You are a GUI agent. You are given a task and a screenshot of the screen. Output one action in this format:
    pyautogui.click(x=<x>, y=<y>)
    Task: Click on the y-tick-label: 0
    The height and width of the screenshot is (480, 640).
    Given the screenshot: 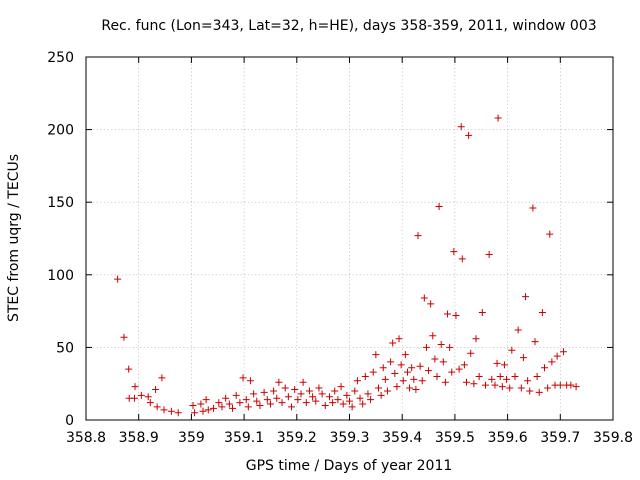 What is the action you would take?
    pyautogui.click(x=69, y=421)
    